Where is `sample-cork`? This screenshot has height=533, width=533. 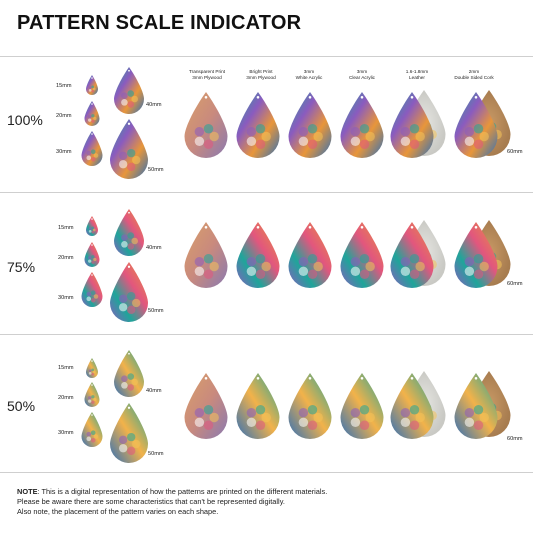
sample-cork is located at coordinates (476, 255).